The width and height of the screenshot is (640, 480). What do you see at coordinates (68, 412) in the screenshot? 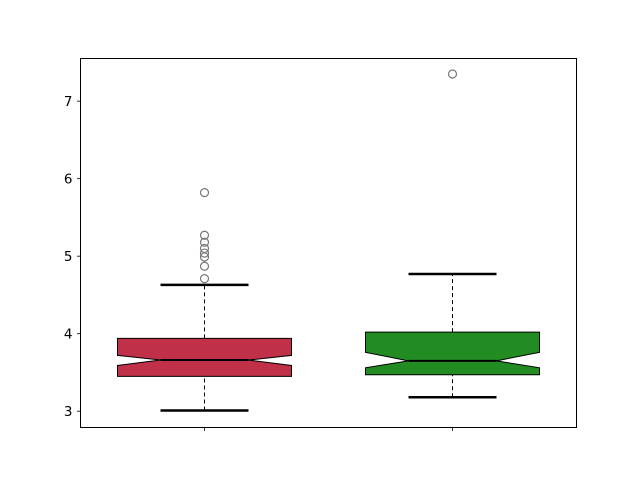
I see `y-tick-label: 3` at bounding box center [68, 412].